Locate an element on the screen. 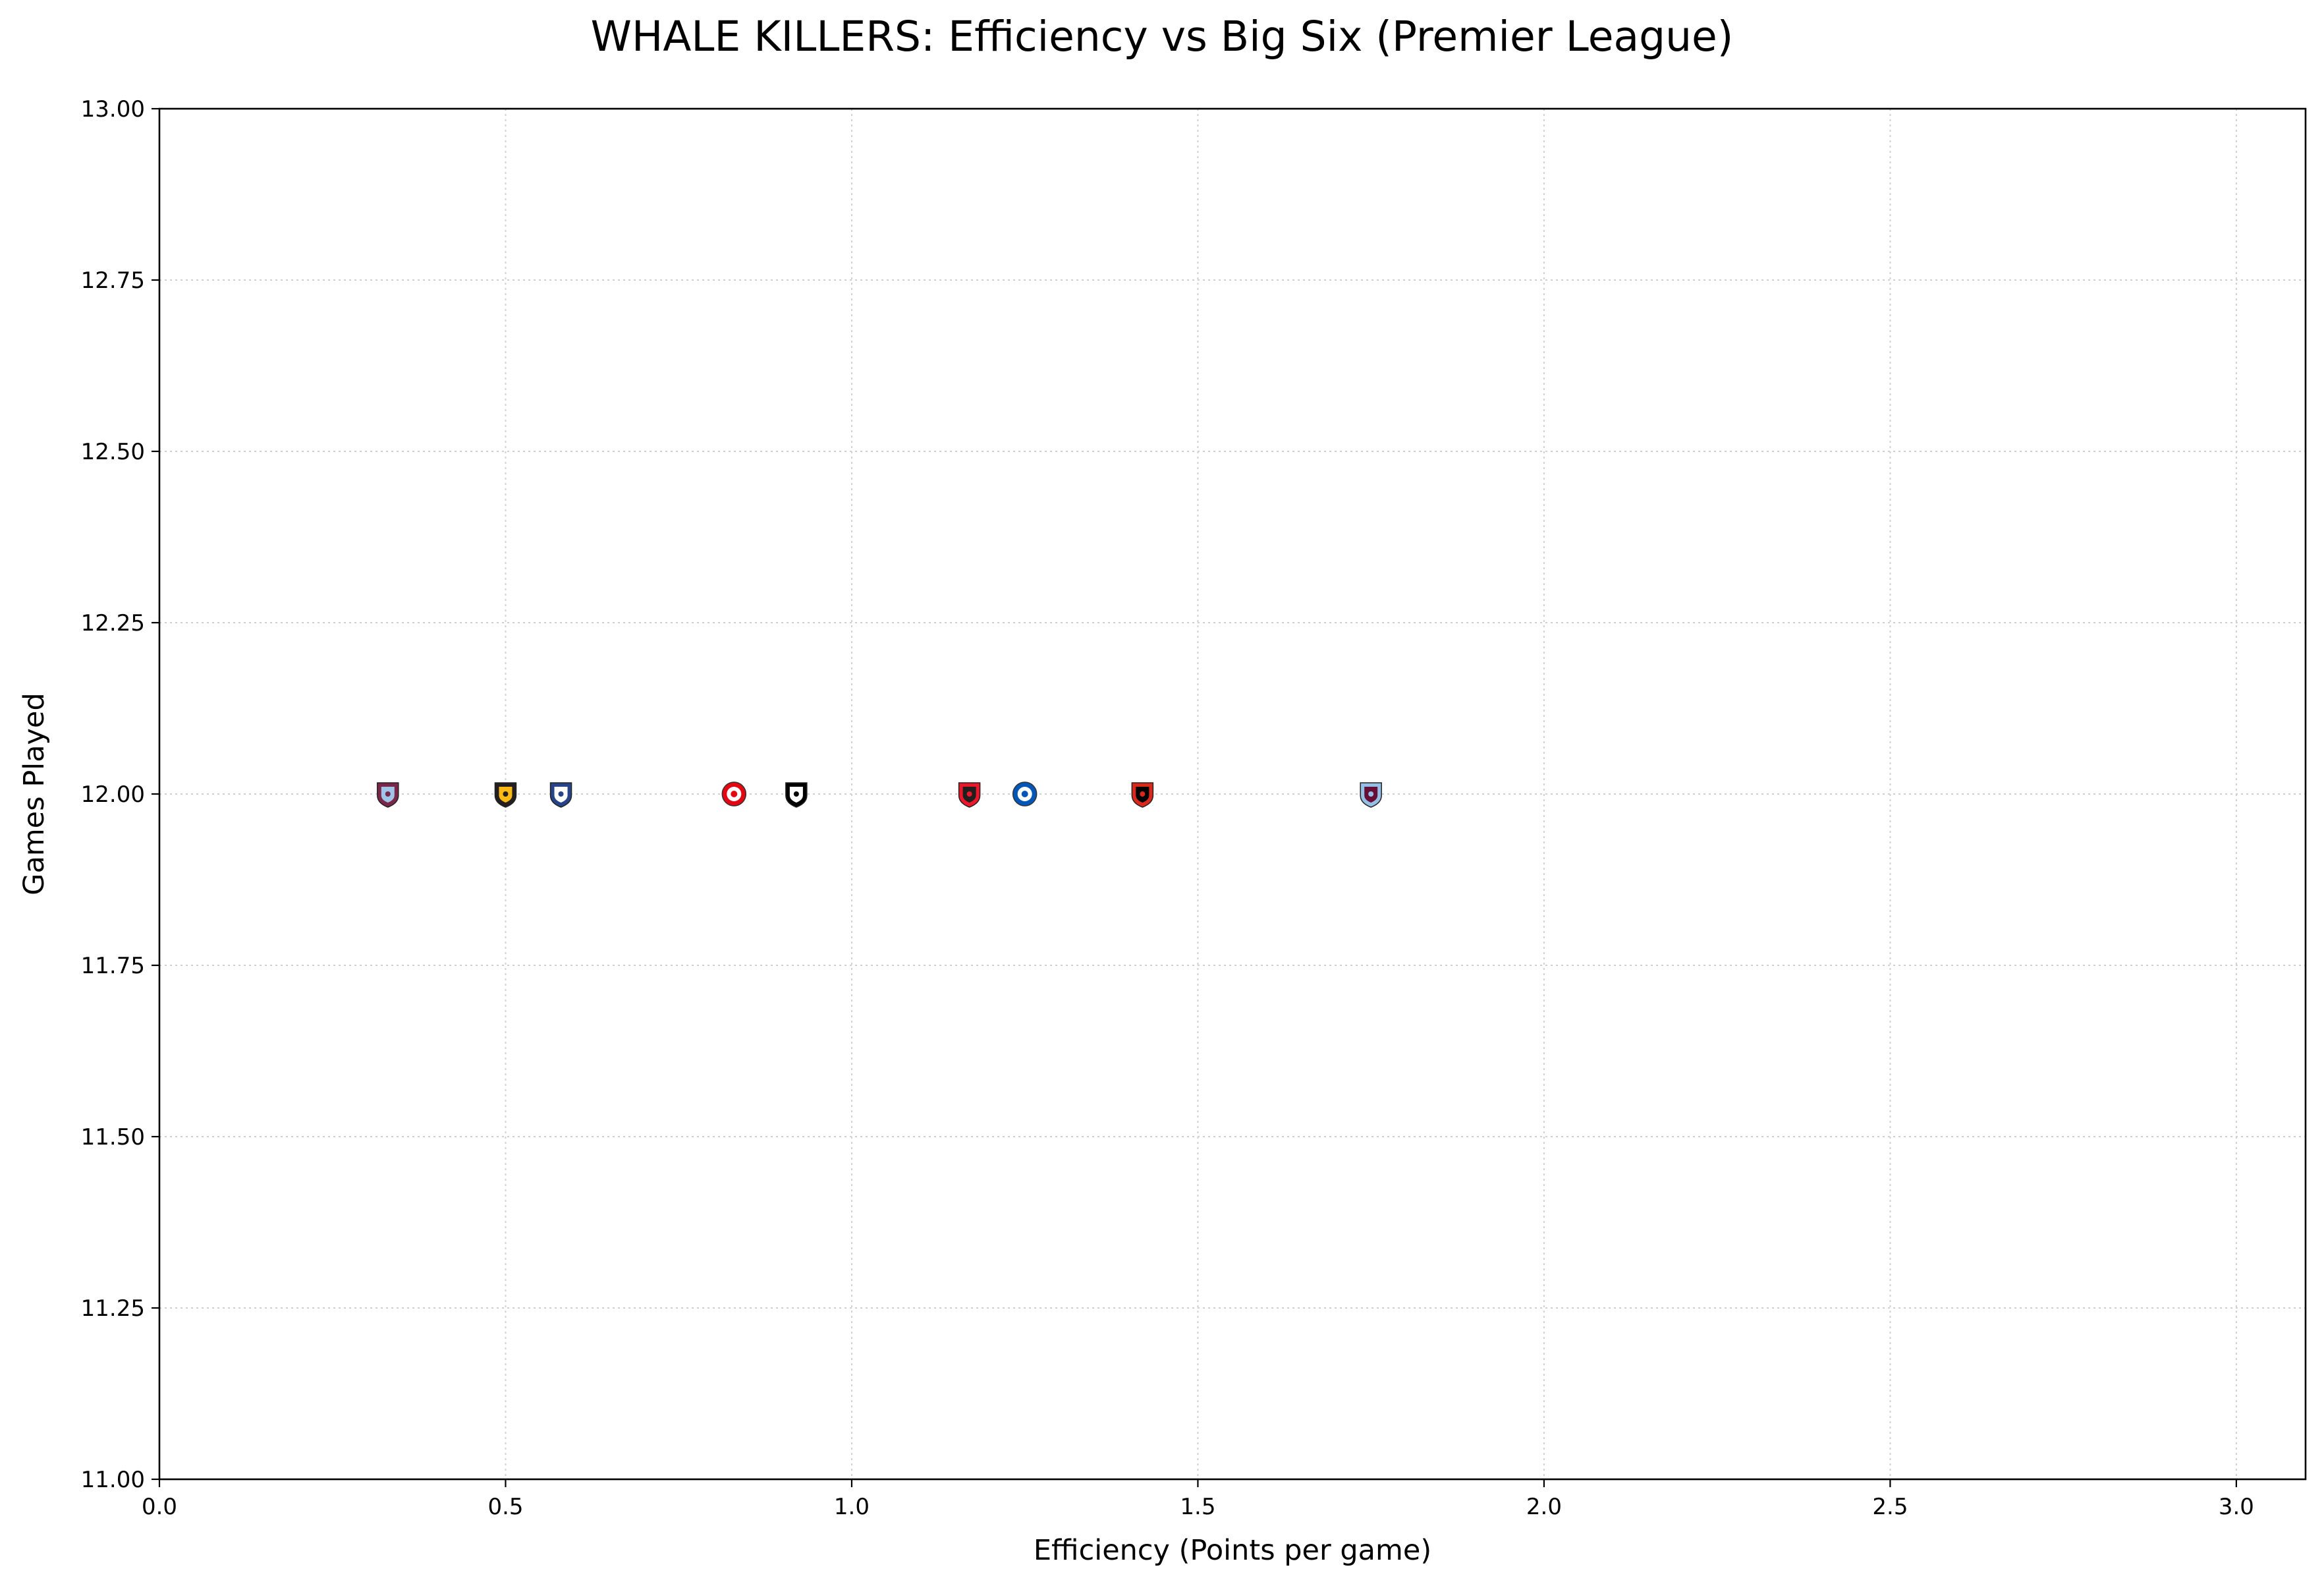 The width and height of the screenshot is (2324, 1588). x-tick-label: 0.5 is located at coordinates (505, 1507).